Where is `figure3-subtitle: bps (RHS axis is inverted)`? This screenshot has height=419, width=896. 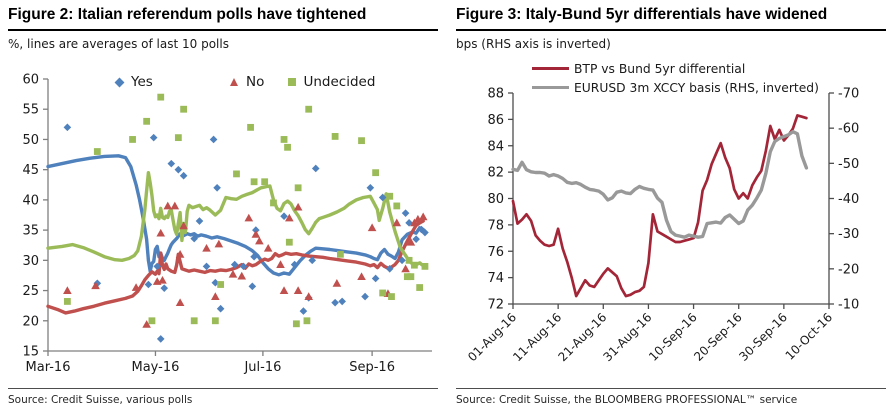
figure3-subtitle: bps (RHS axis is inverted) is located at coordinates (533, 44).